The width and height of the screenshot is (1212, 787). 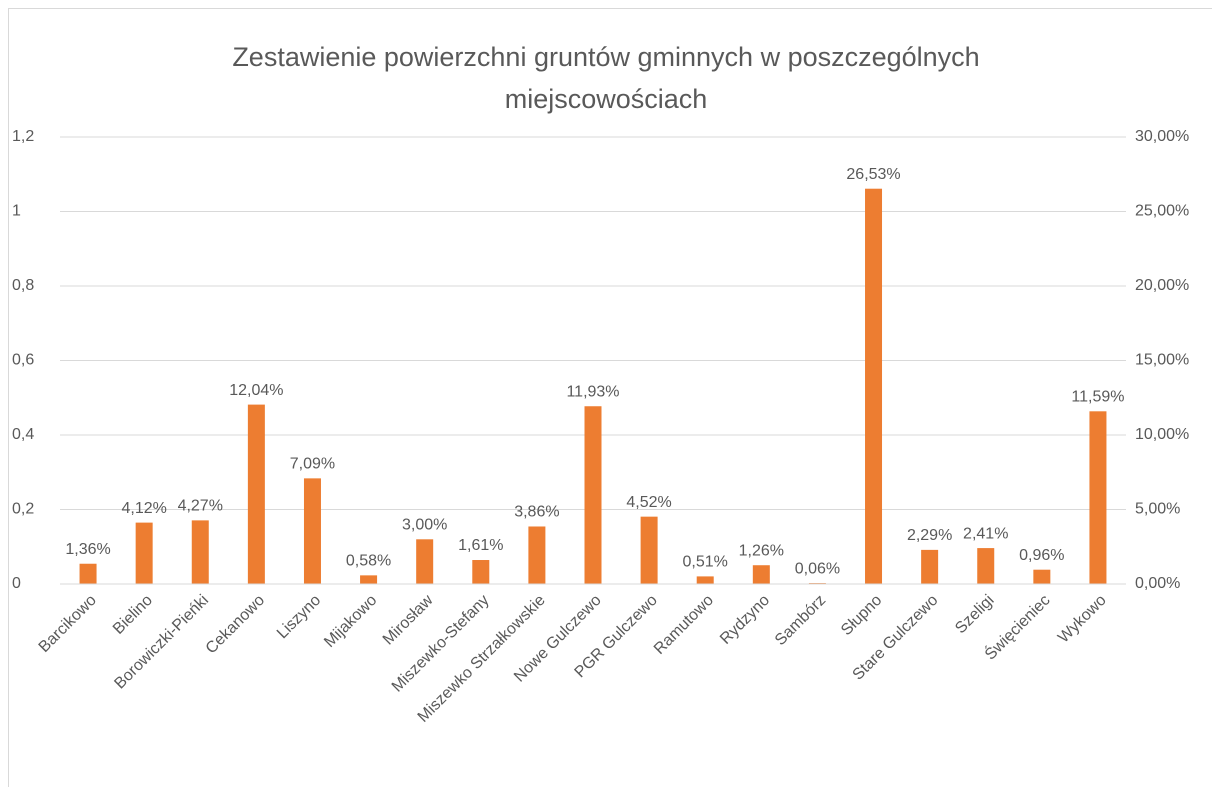 What do you see at coordinates (1041, 555) in the screenshot?
I see `data-label: 0,96%` at bounding box center [1041, 555].